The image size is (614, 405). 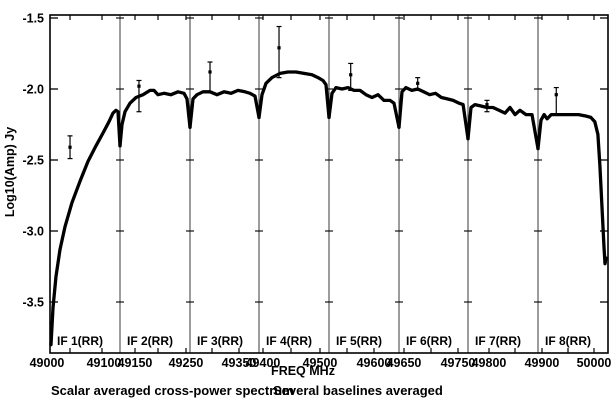 What do you see at coordinates (374, 363) in the screenshot?
I see `x-tick-label: 49600` at bounding box center [374, 363].